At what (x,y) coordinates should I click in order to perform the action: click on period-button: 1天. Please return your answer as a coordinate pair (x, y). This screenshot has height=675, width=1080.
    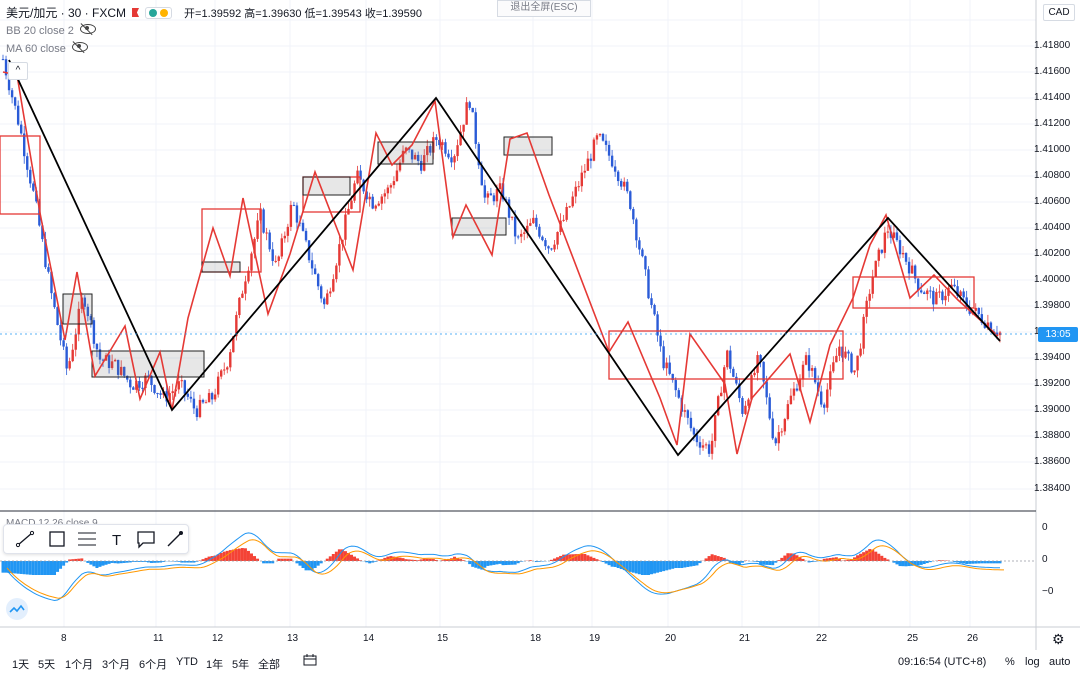
    Looking at the image, I should click on (21, 665).